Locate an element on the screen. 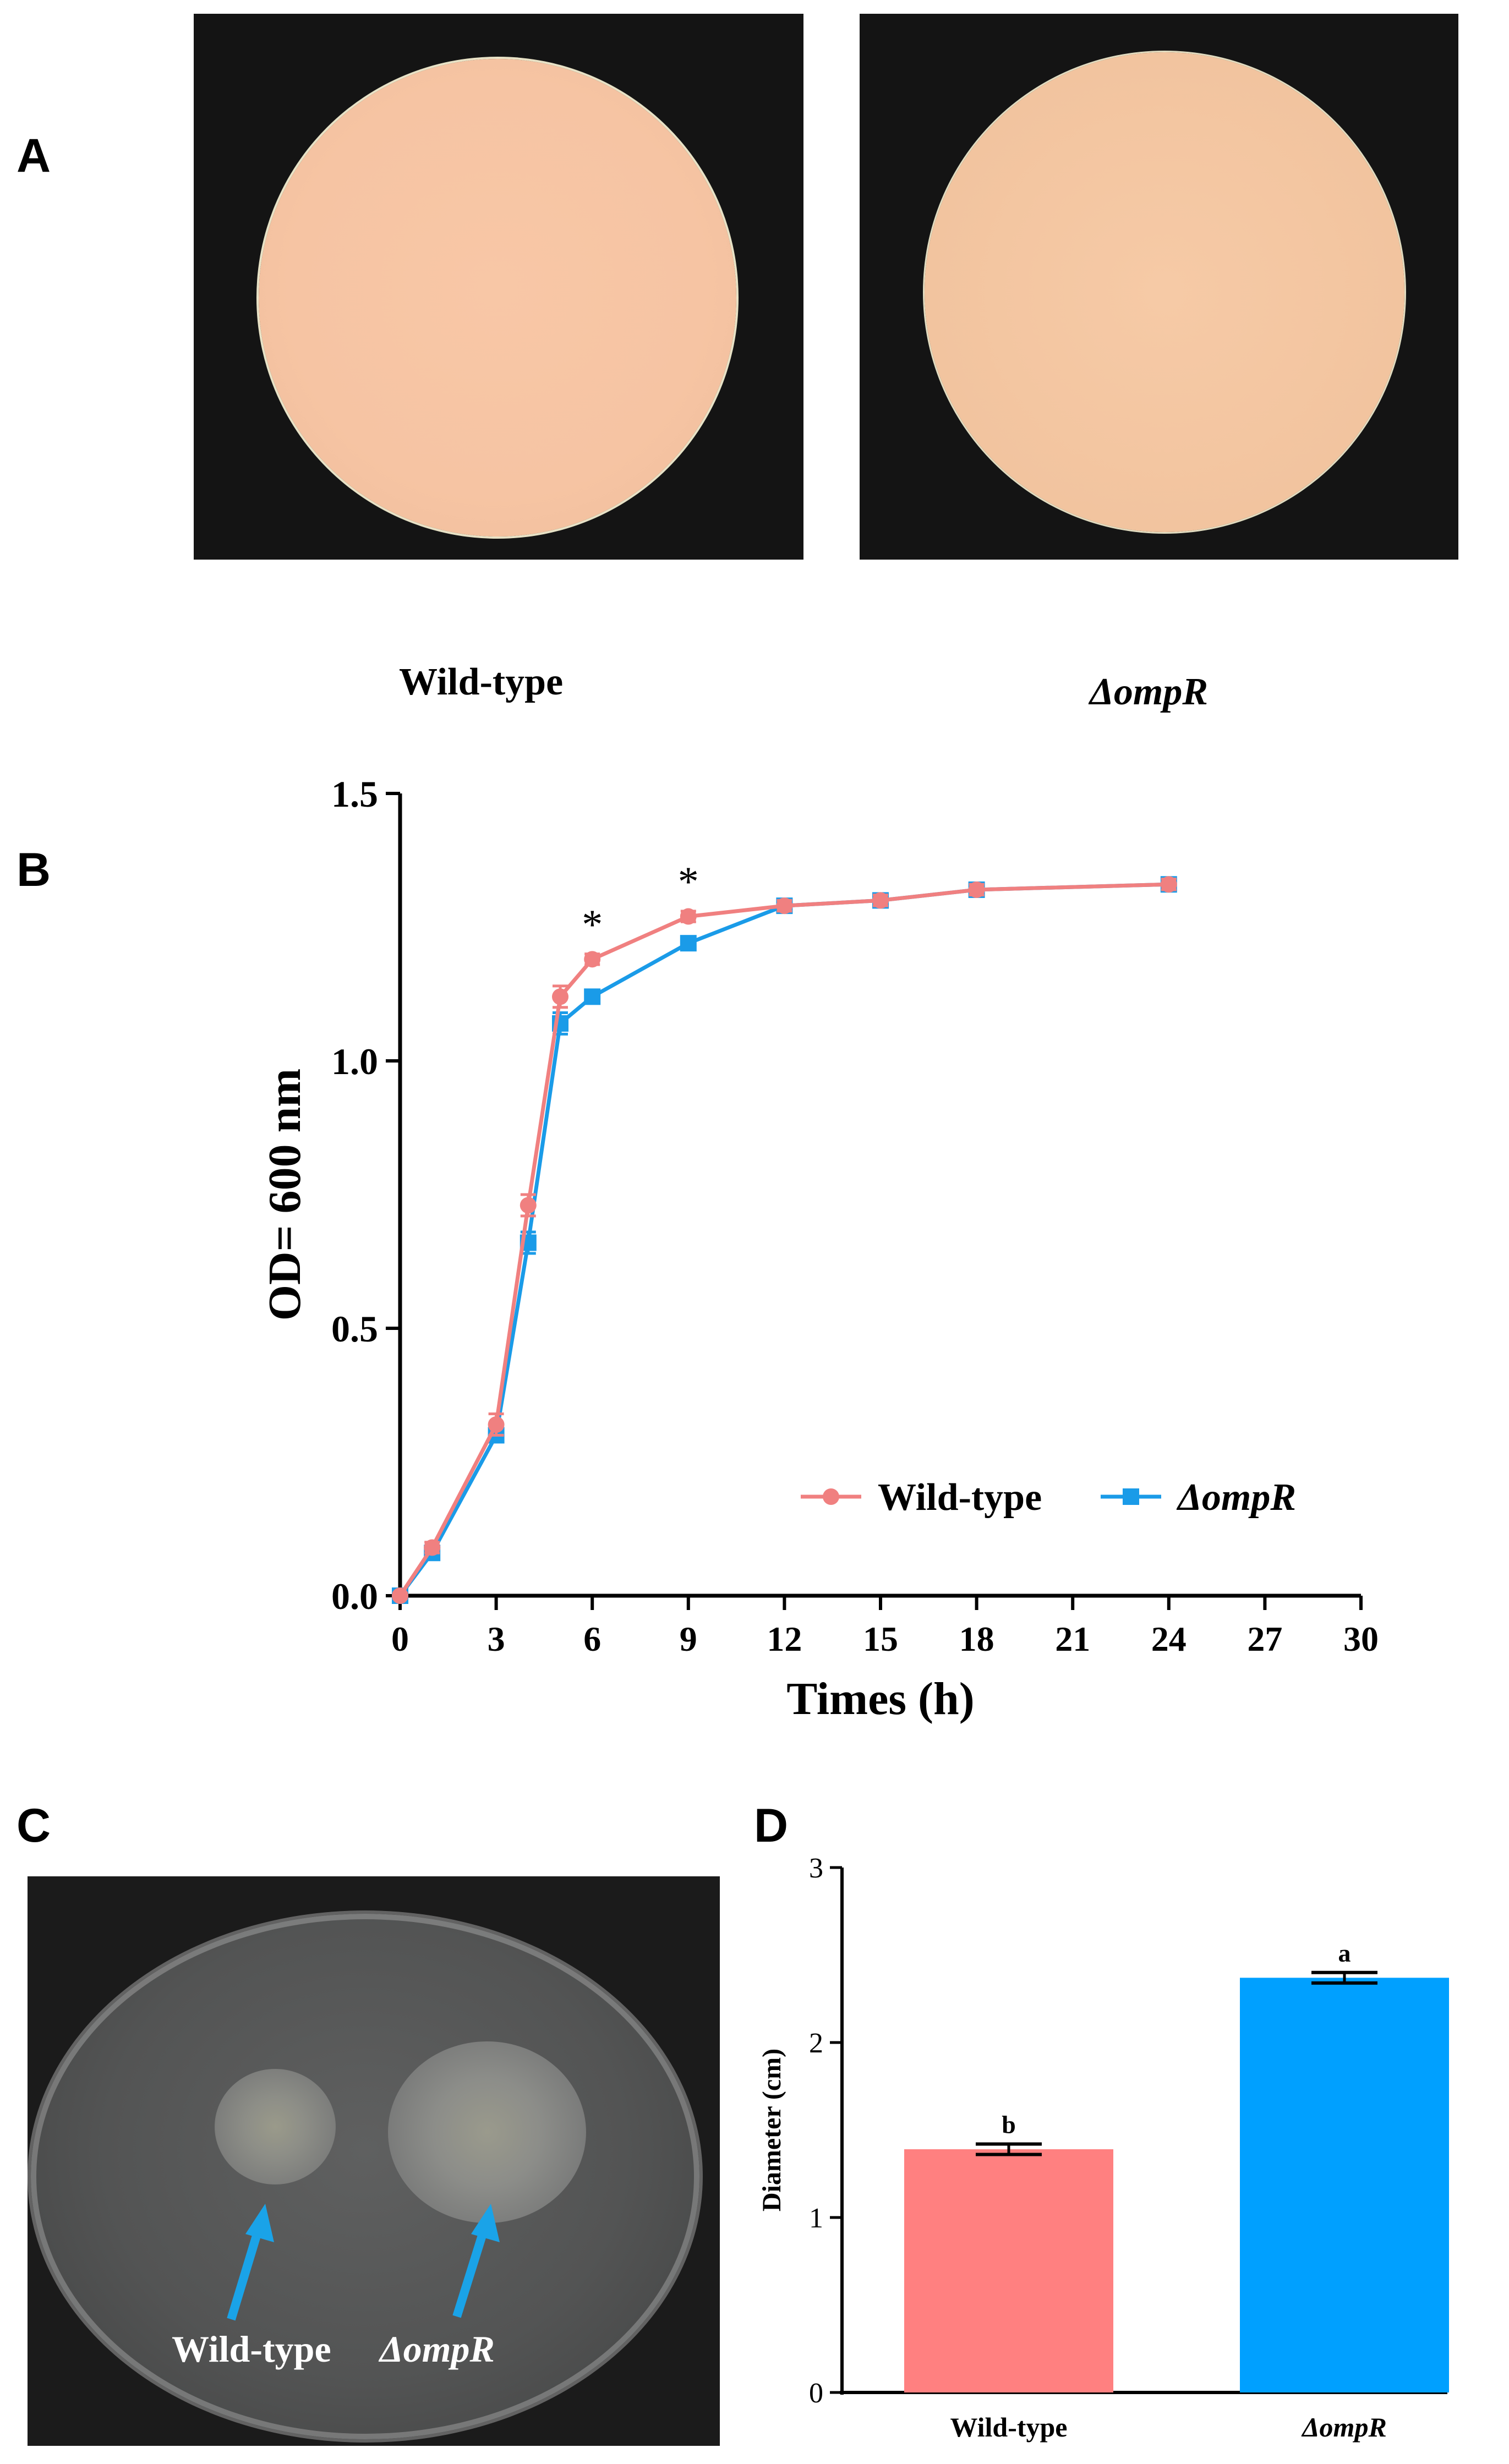 This screenshot has width=1509, height=2464. y-tick-label: 1 is located at coordinates (816, 2218).